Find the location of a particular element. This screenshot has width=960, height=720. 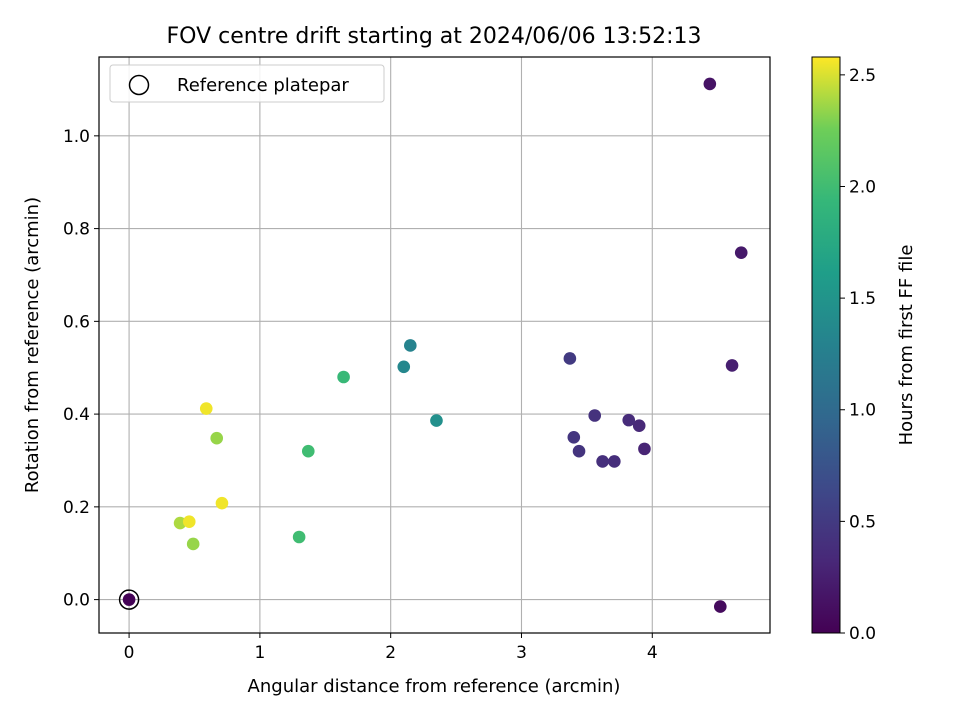

y-tick-label: 0.8 is located at coordinates (76, 230).